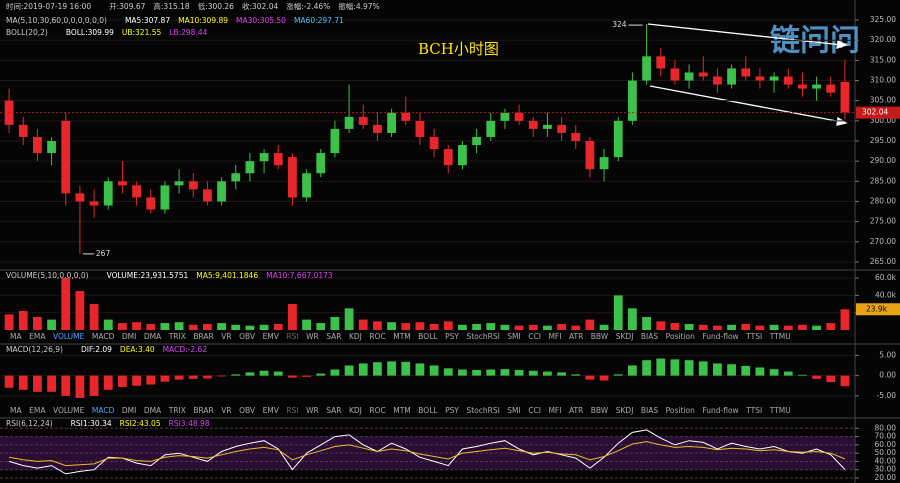  Describe the element at coordinates (887, 354) in the screenshot. I see `y-tick-label: 5.00` at that location.